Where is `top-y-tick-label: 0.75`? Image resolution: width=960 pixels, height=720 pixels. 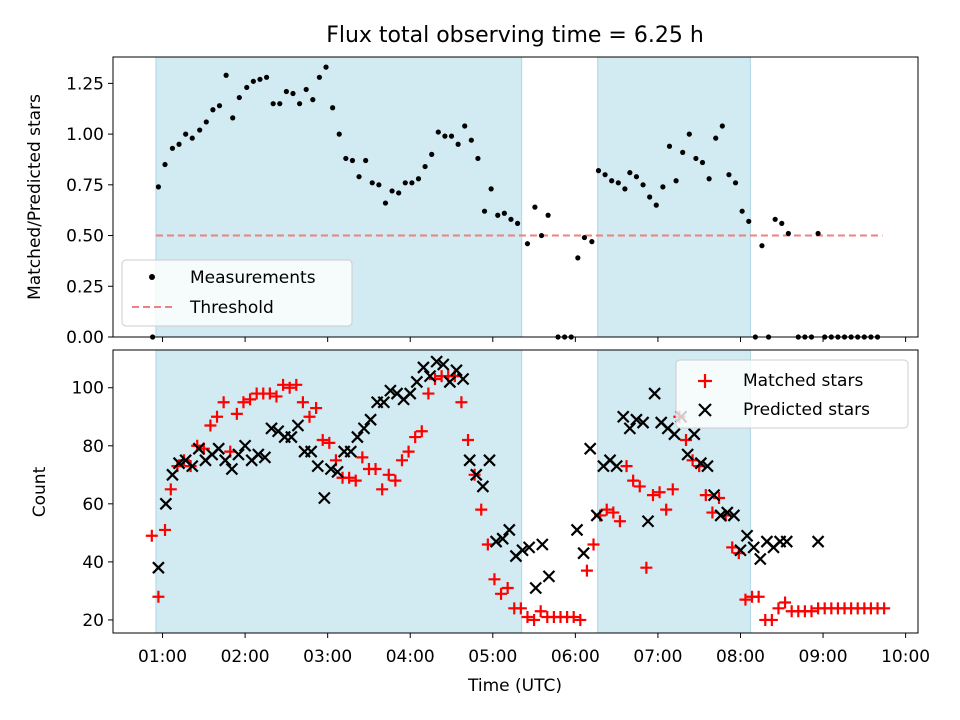
top-y-tick-label: 0.75 is located at coordinates (85, 186).